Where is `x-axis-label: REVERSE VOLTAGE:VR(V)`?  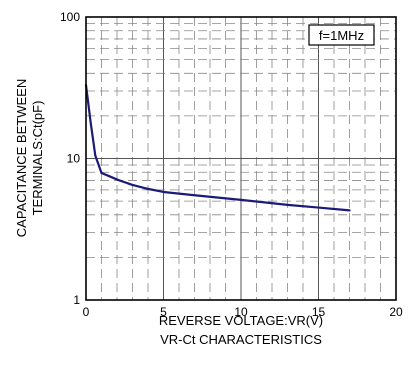
x-axis-label: REVERSE VOLTAGE:VR(V) is located at coordinates (241, 320).